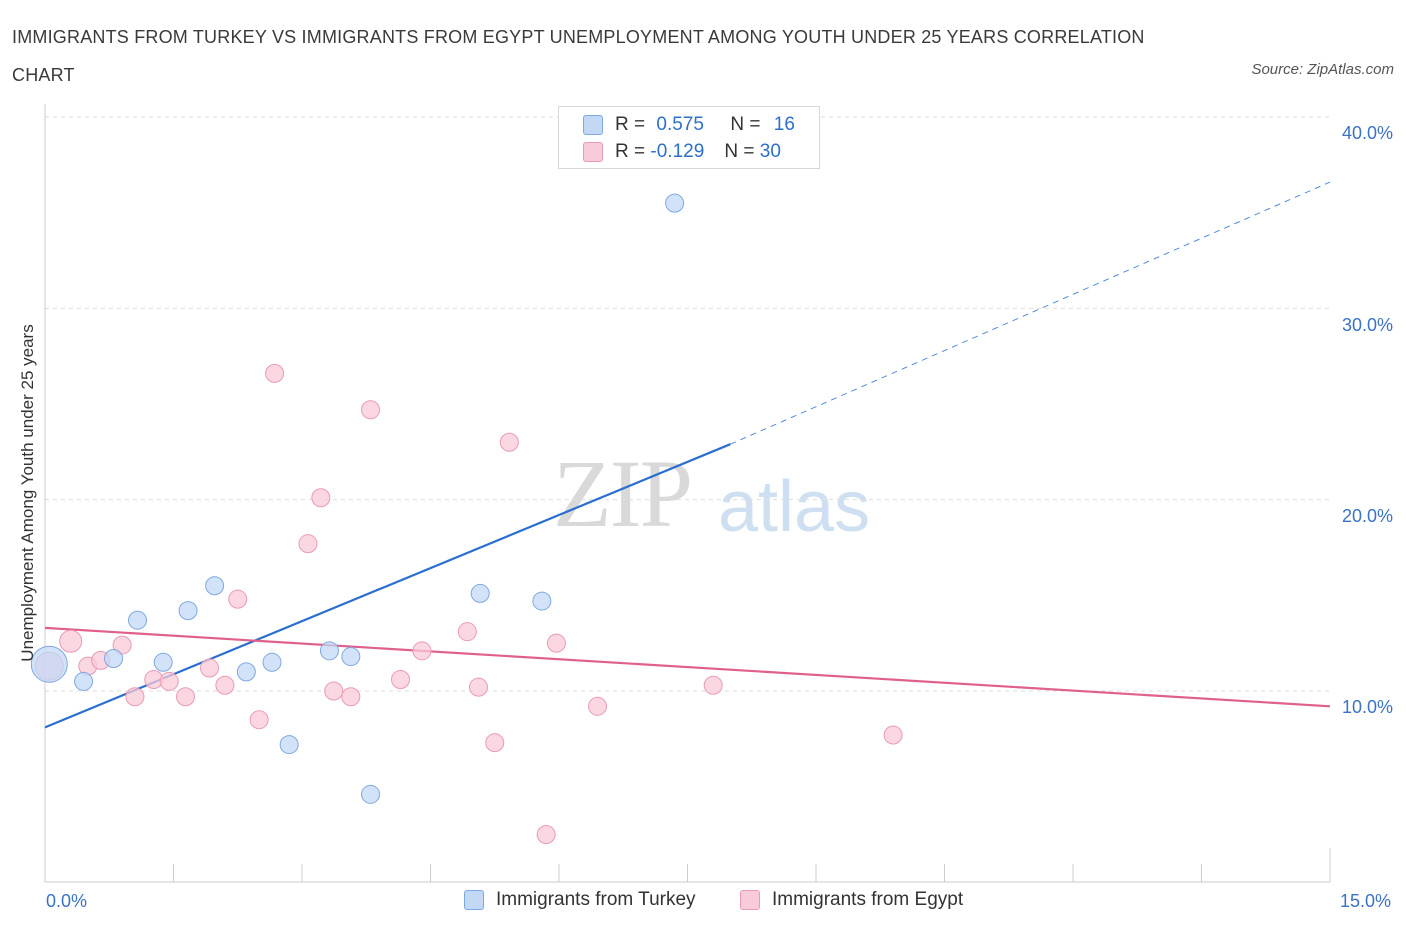  I want to click on egypt-legend-label: Immigrants from Egypt, so click(868, 899).